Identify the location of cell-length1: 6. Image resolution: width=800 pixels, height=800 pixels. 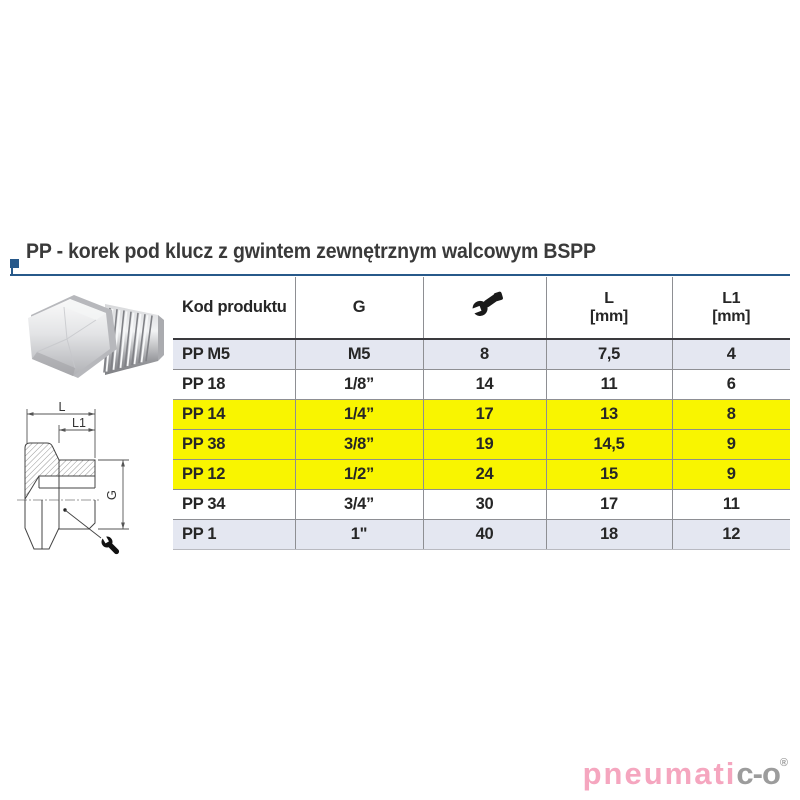
(731, 383).